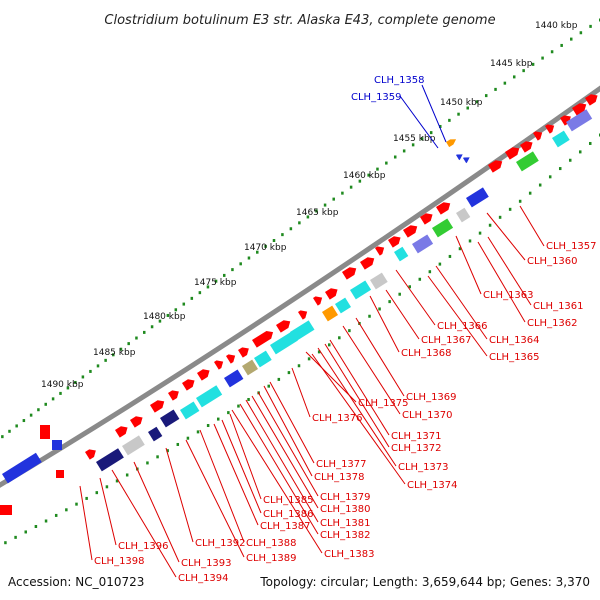  I want to click on gene-label: CLH_1364, so click(514, 340).